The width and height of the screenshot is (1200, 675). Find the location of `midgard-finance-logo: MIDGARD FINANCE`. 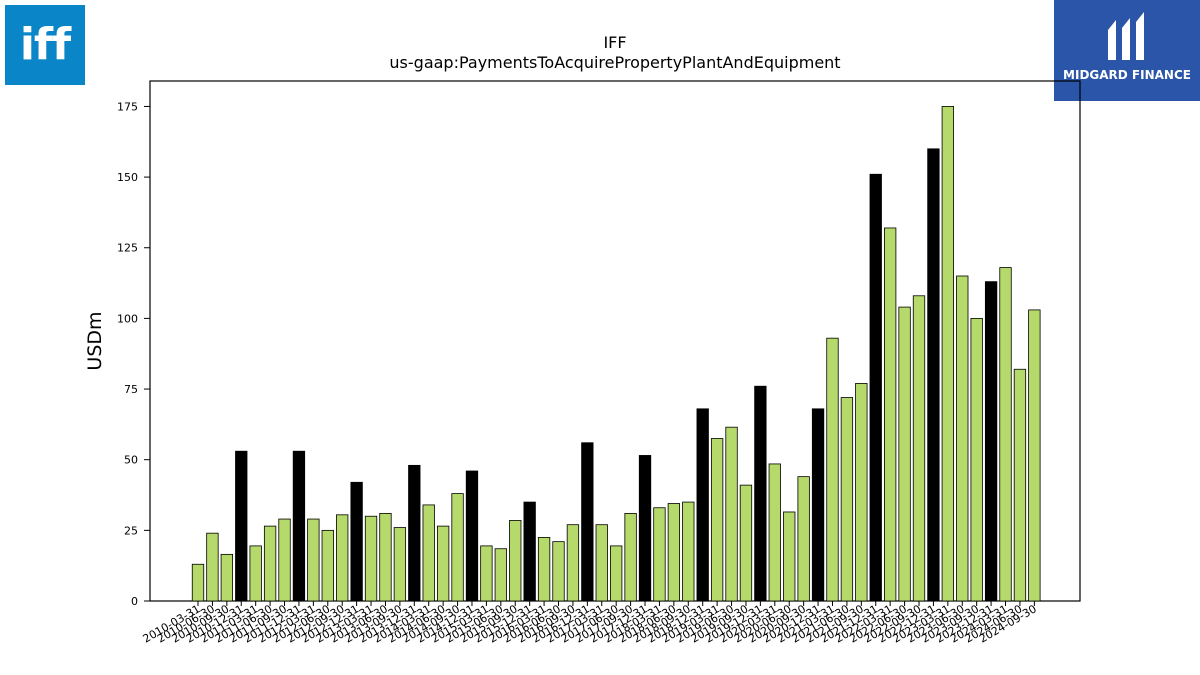

midgard-finance-logo: MIDGARD FINANCE is located at coordinates (1127, 50).